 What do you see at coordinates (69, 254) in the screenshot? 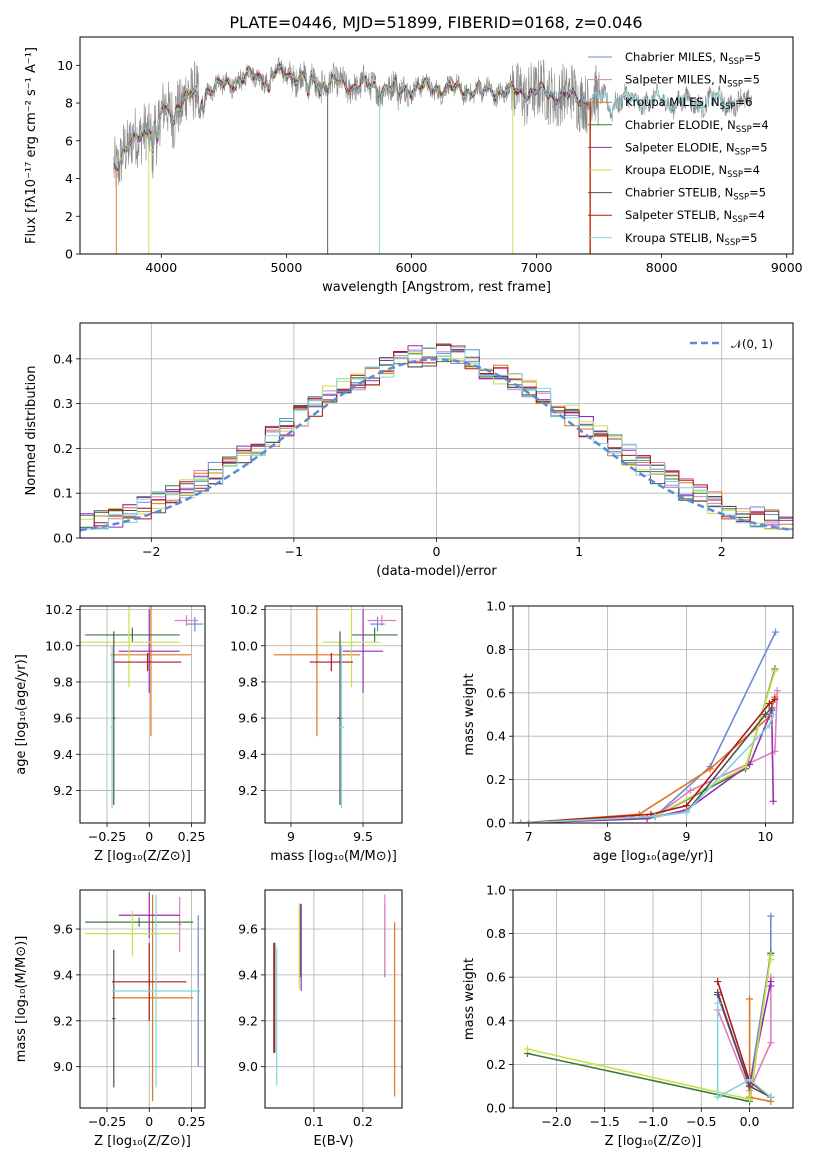
I see `y-tick-label: 0` at bounding box center [69, 254].